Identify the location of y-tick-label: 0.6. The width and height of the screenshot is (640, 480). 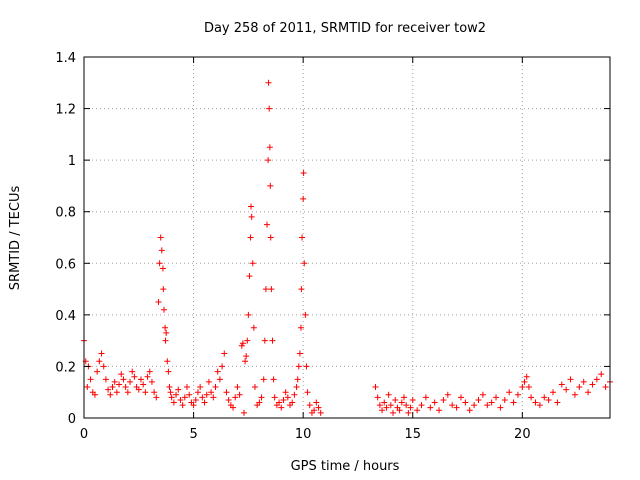
(65, 264).